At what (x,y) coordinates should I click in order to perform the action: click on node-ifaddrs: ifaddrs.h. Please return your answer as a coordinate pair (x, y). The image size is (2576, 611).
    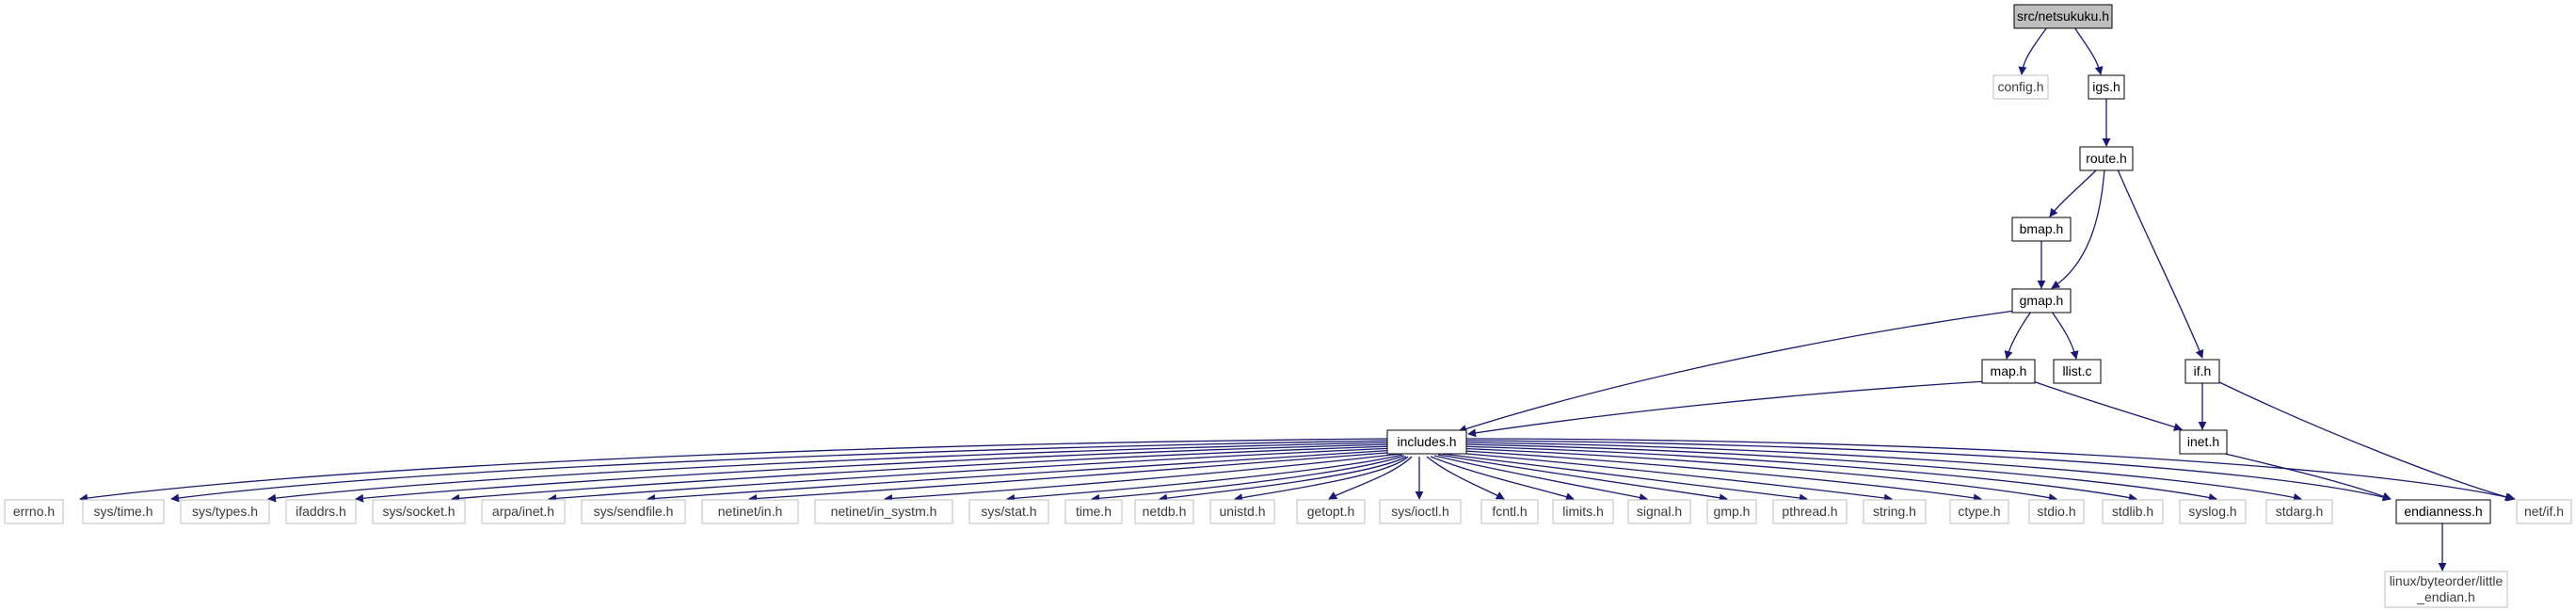
    Looking at the image, I should click on (321, 511).